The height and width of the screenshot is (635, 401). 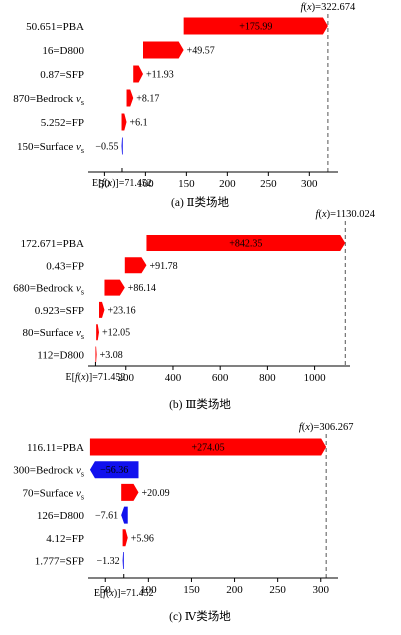 What do you see at coordinates (201, 51) in the screenshot?
I see `value-label: +49.57` at bounding box center [201, 51].